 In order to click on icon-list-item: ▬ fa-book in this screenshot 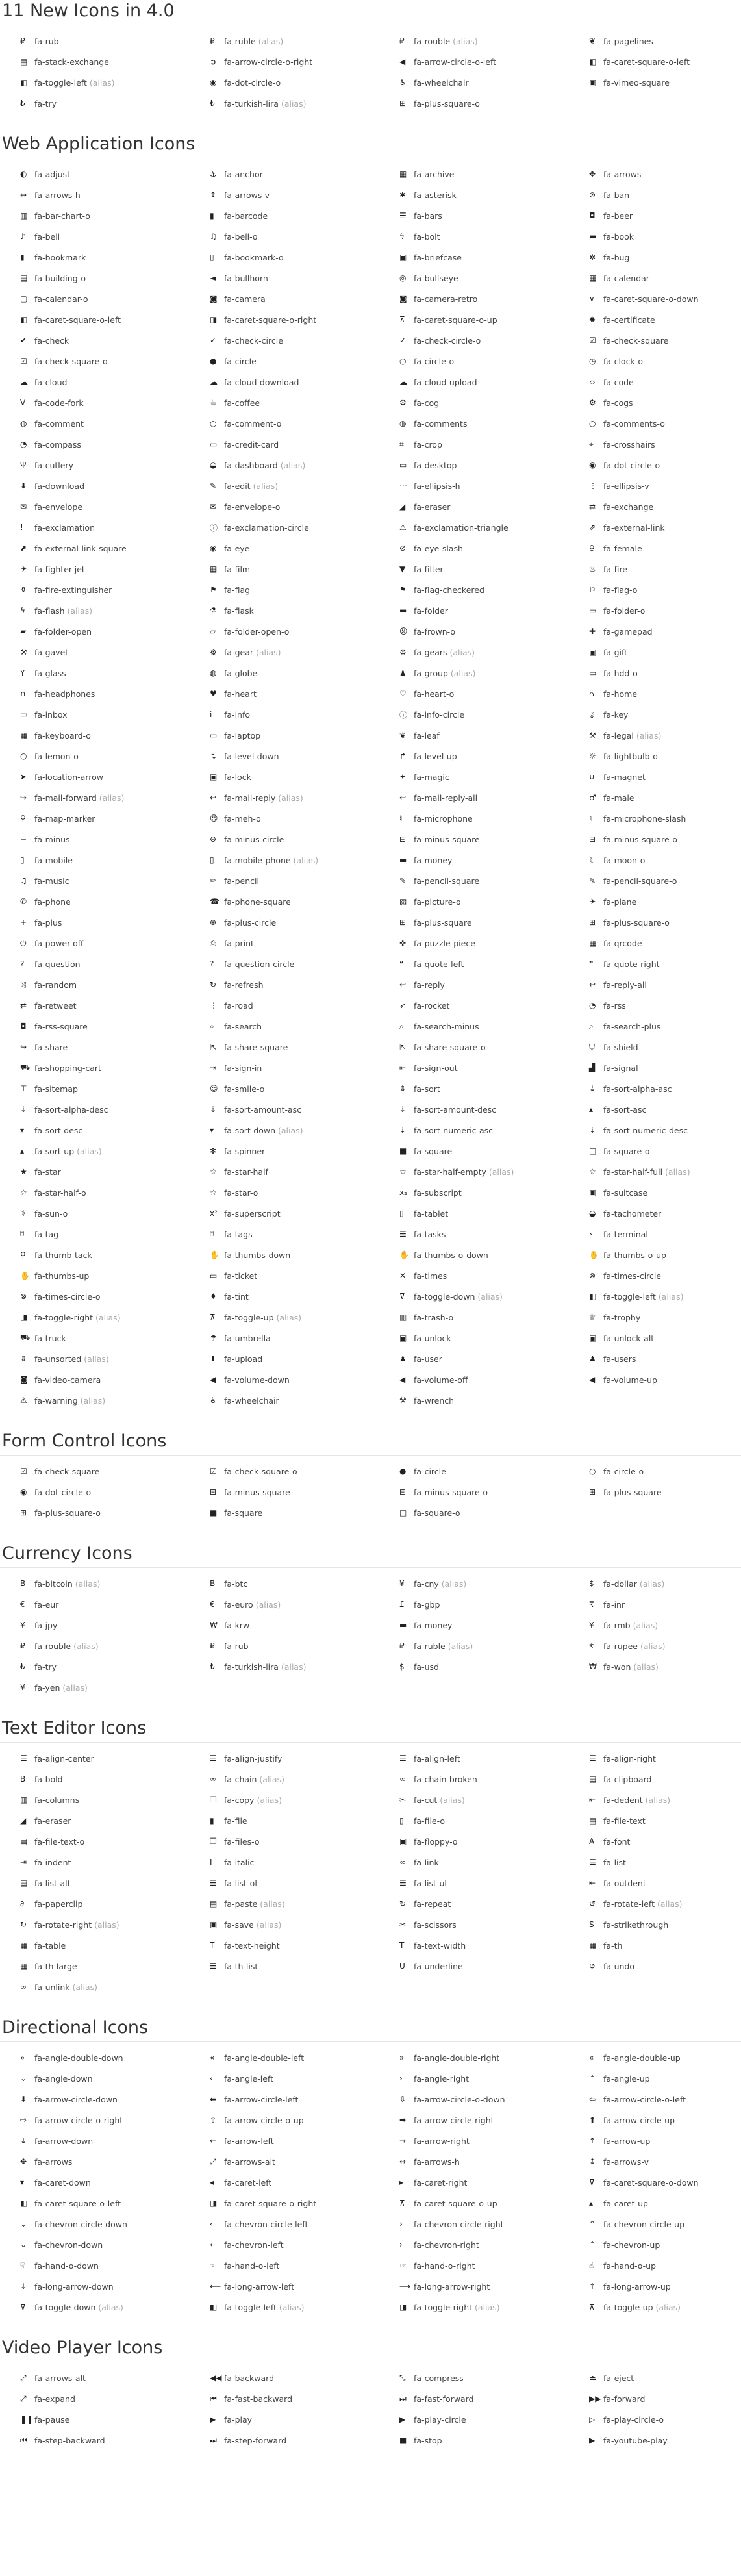, I will do `click(655, 237)`.